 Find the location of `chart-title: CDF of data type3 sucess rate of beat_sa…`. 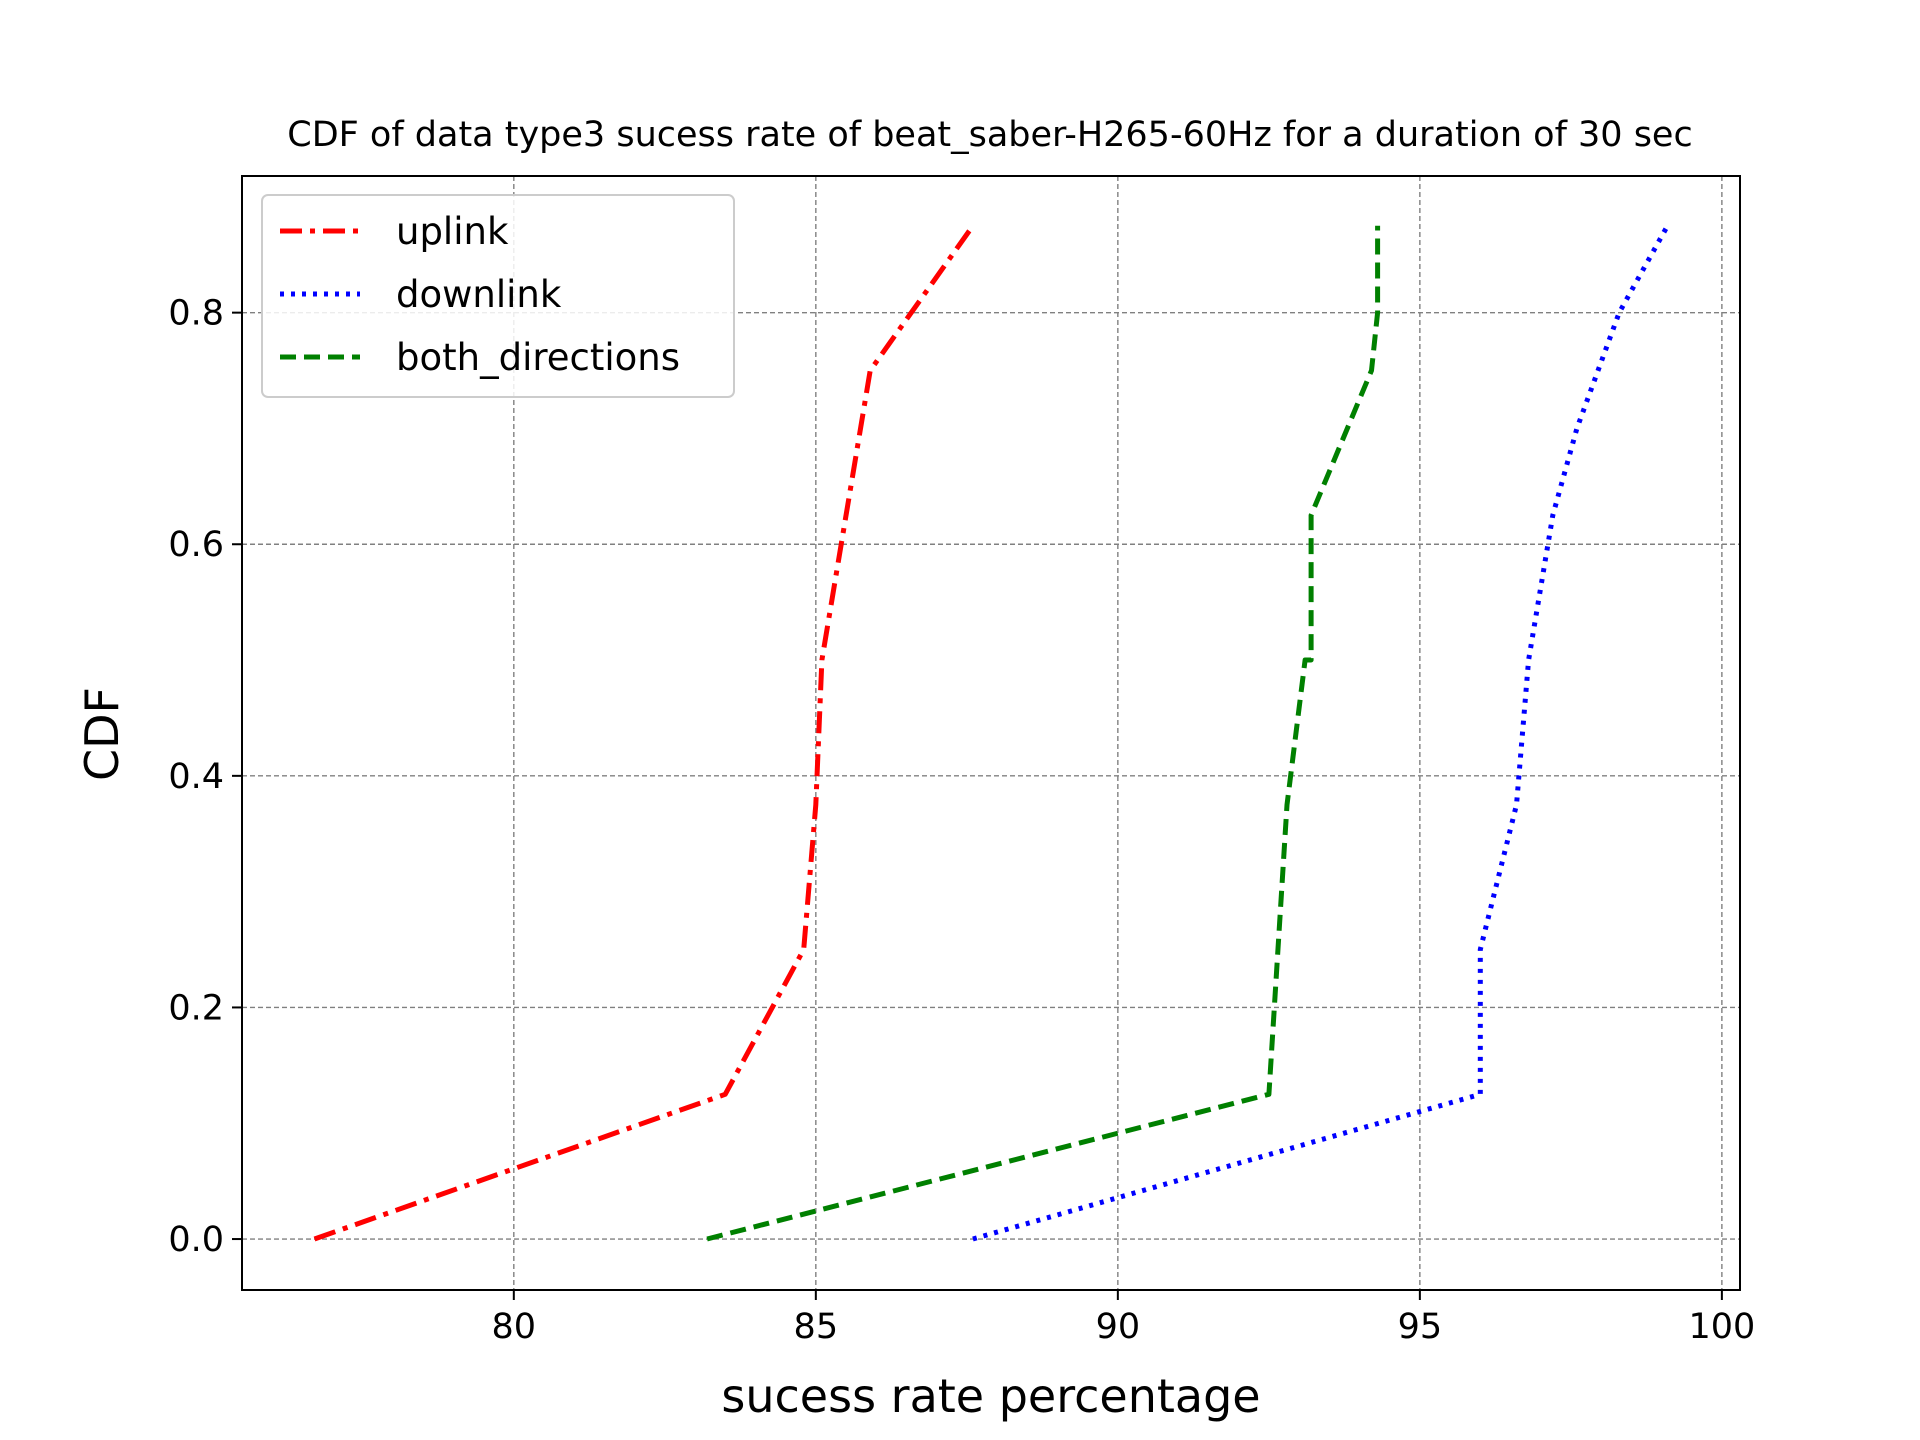

chart-title: CDF of data type3 sucess rate of beat_sa… is located at coordinates (989, 135).